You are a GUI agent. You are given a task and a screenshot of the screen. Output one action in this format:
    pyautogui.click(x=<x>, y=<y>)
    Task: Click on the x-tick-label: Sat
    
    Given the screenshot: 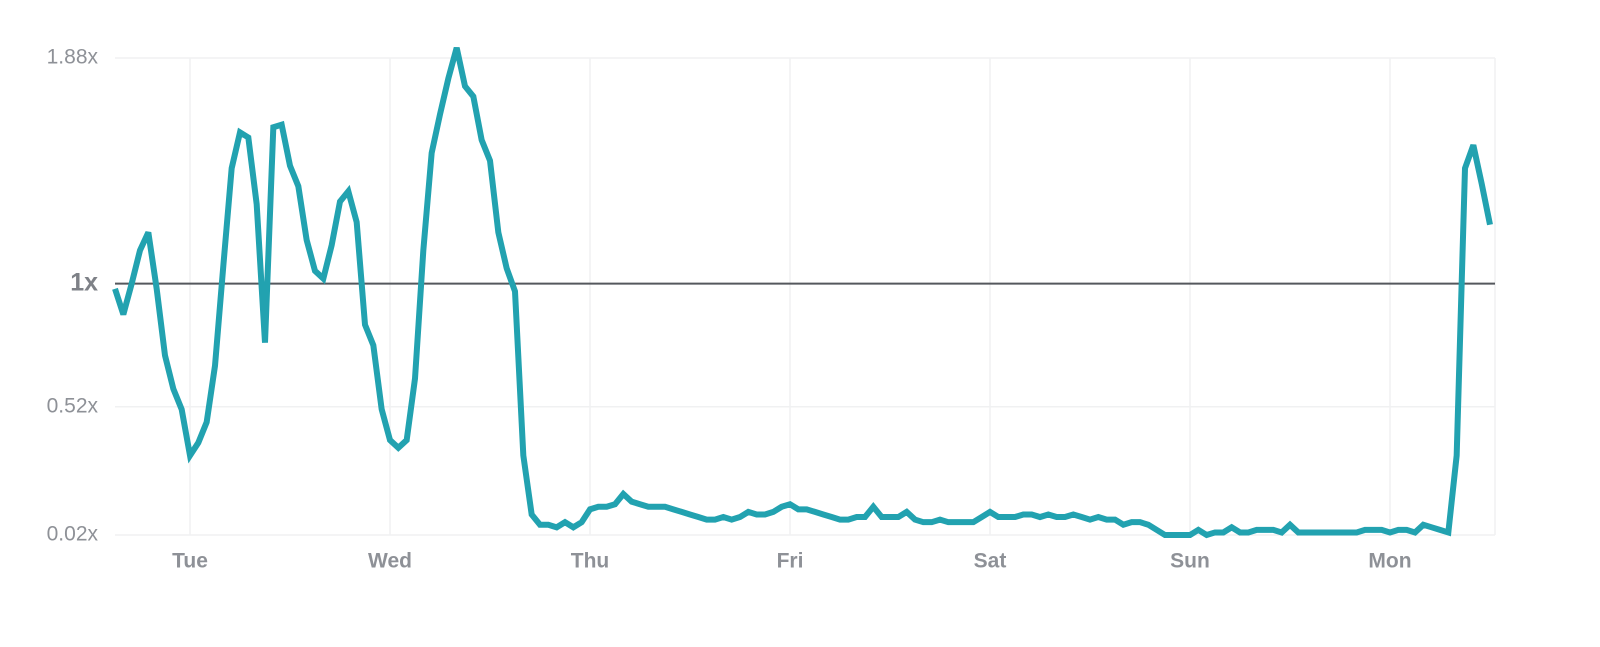 What is the action you would take?
    pyautogui.click(x=990, y=561)
    